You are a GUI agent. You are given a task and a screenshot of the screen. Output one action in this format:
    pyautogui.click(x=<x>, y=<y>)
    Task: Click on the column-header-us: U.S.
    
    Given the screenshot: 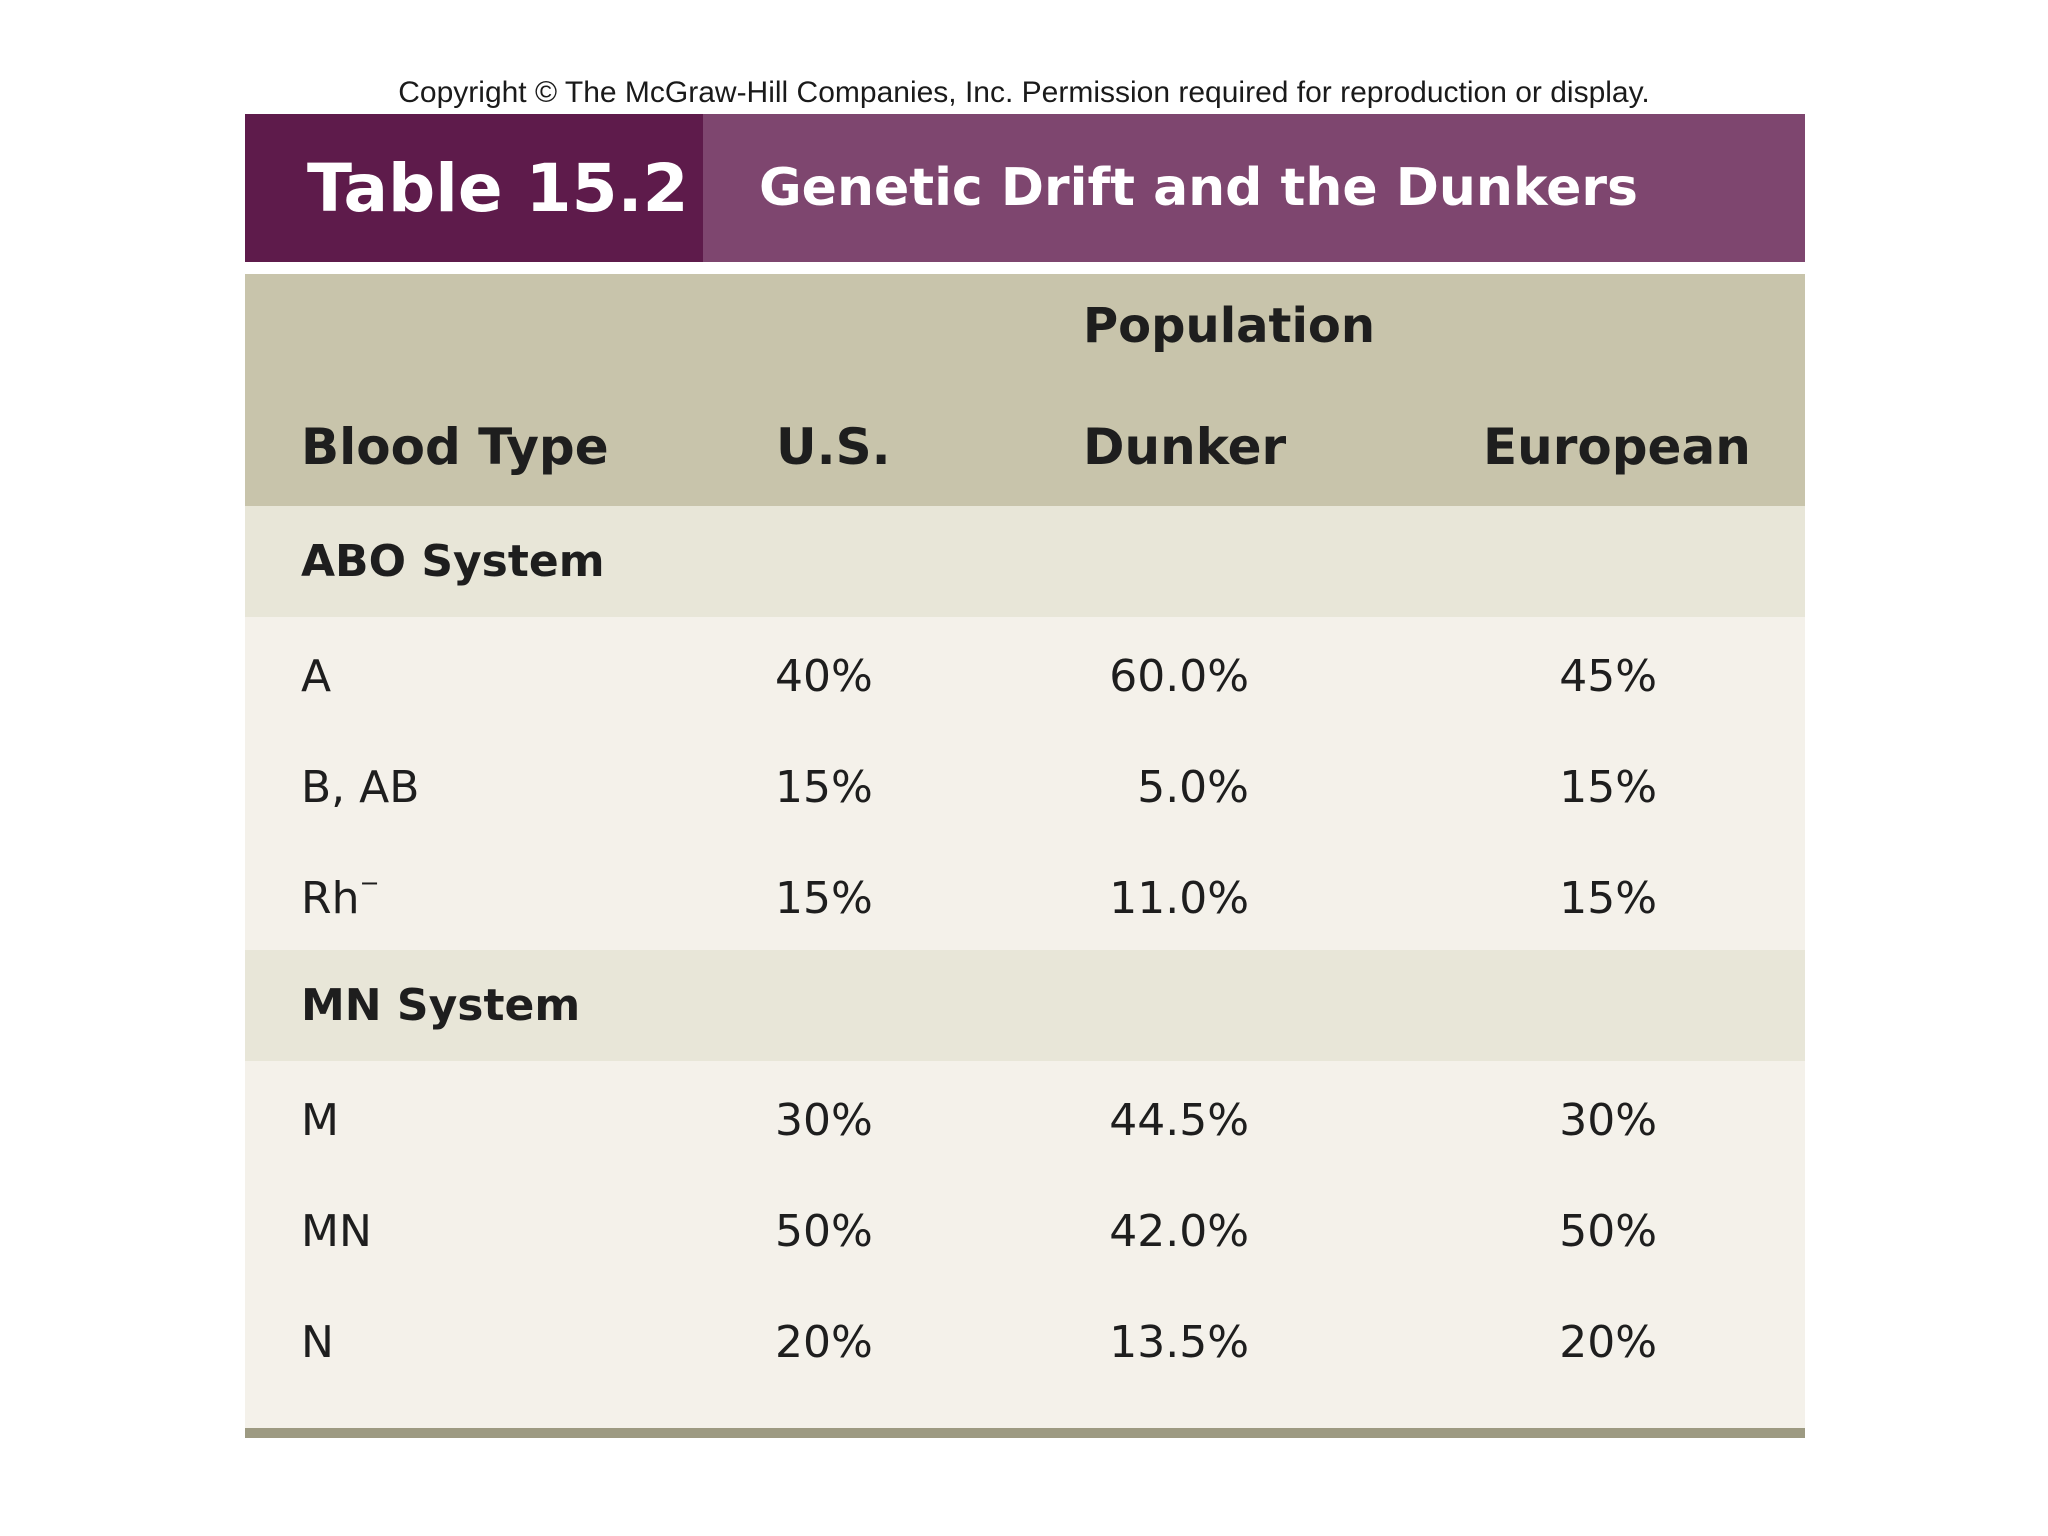 What is the action you would take?
    pyautogui.click(x=833, y=447)
    